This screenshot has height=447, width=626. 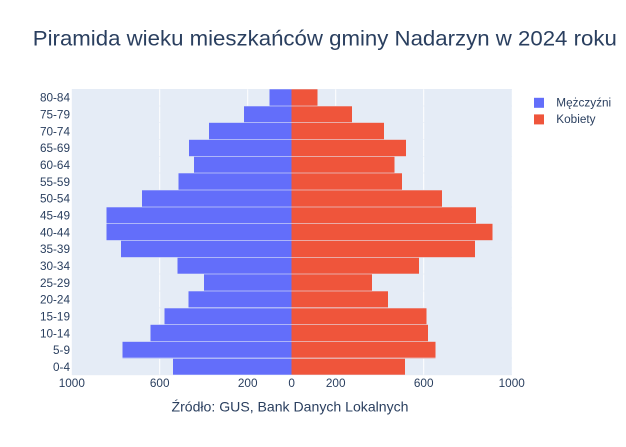 What do you see at coordinates (55, 317) in the screenshot?
I see `svg-text: 15-19` at bounding box center [55, 317].